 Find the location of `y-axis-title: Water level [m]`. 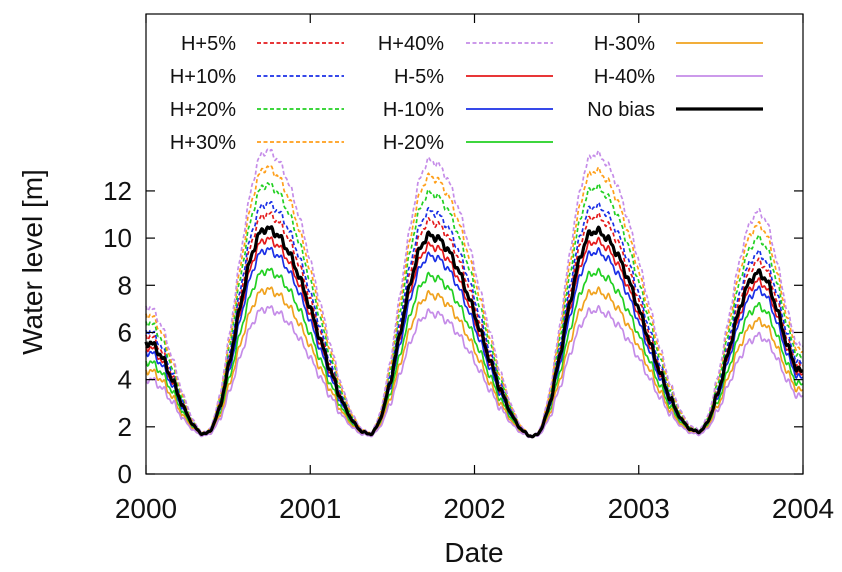

y-axis-title: Water level [m] is located at coordinates (32, 262).